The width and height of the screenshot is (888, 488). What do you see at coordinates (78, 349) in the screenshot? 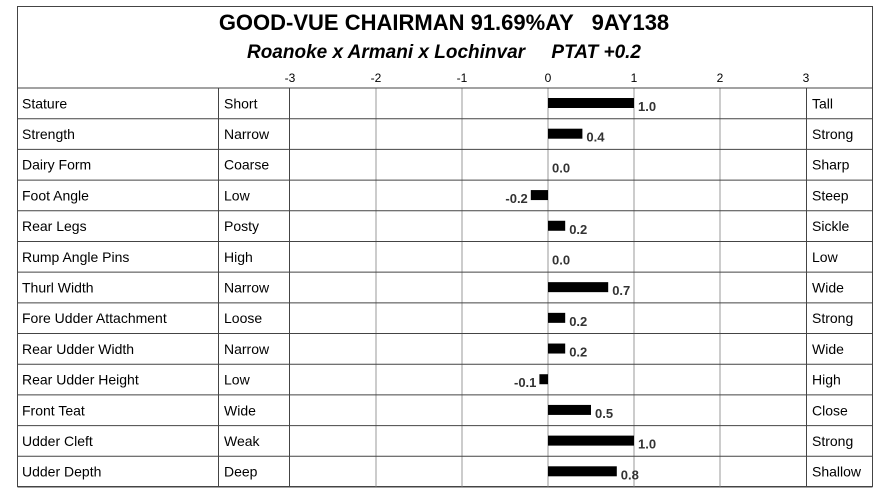
I see `trait-label: Rear Udder Width` at bounding box center [78, 349].